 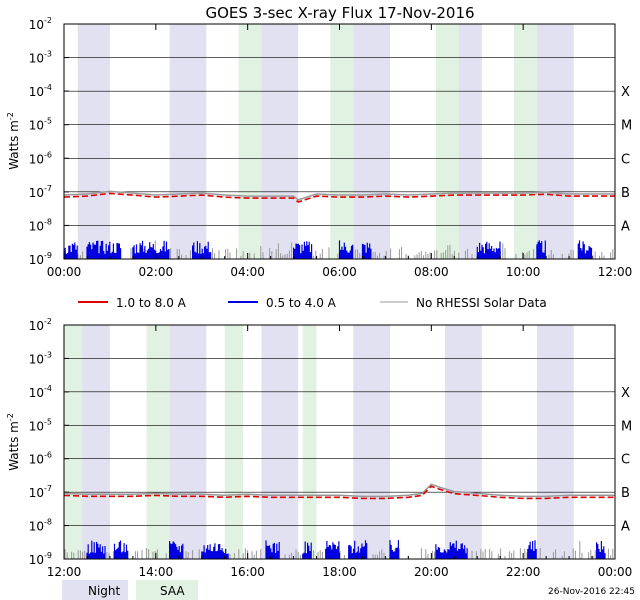 What do you see at coordinates (247, 272) in the screenshot?
I see `x-tick-label: 04:00` at bounding box center [247, 272].